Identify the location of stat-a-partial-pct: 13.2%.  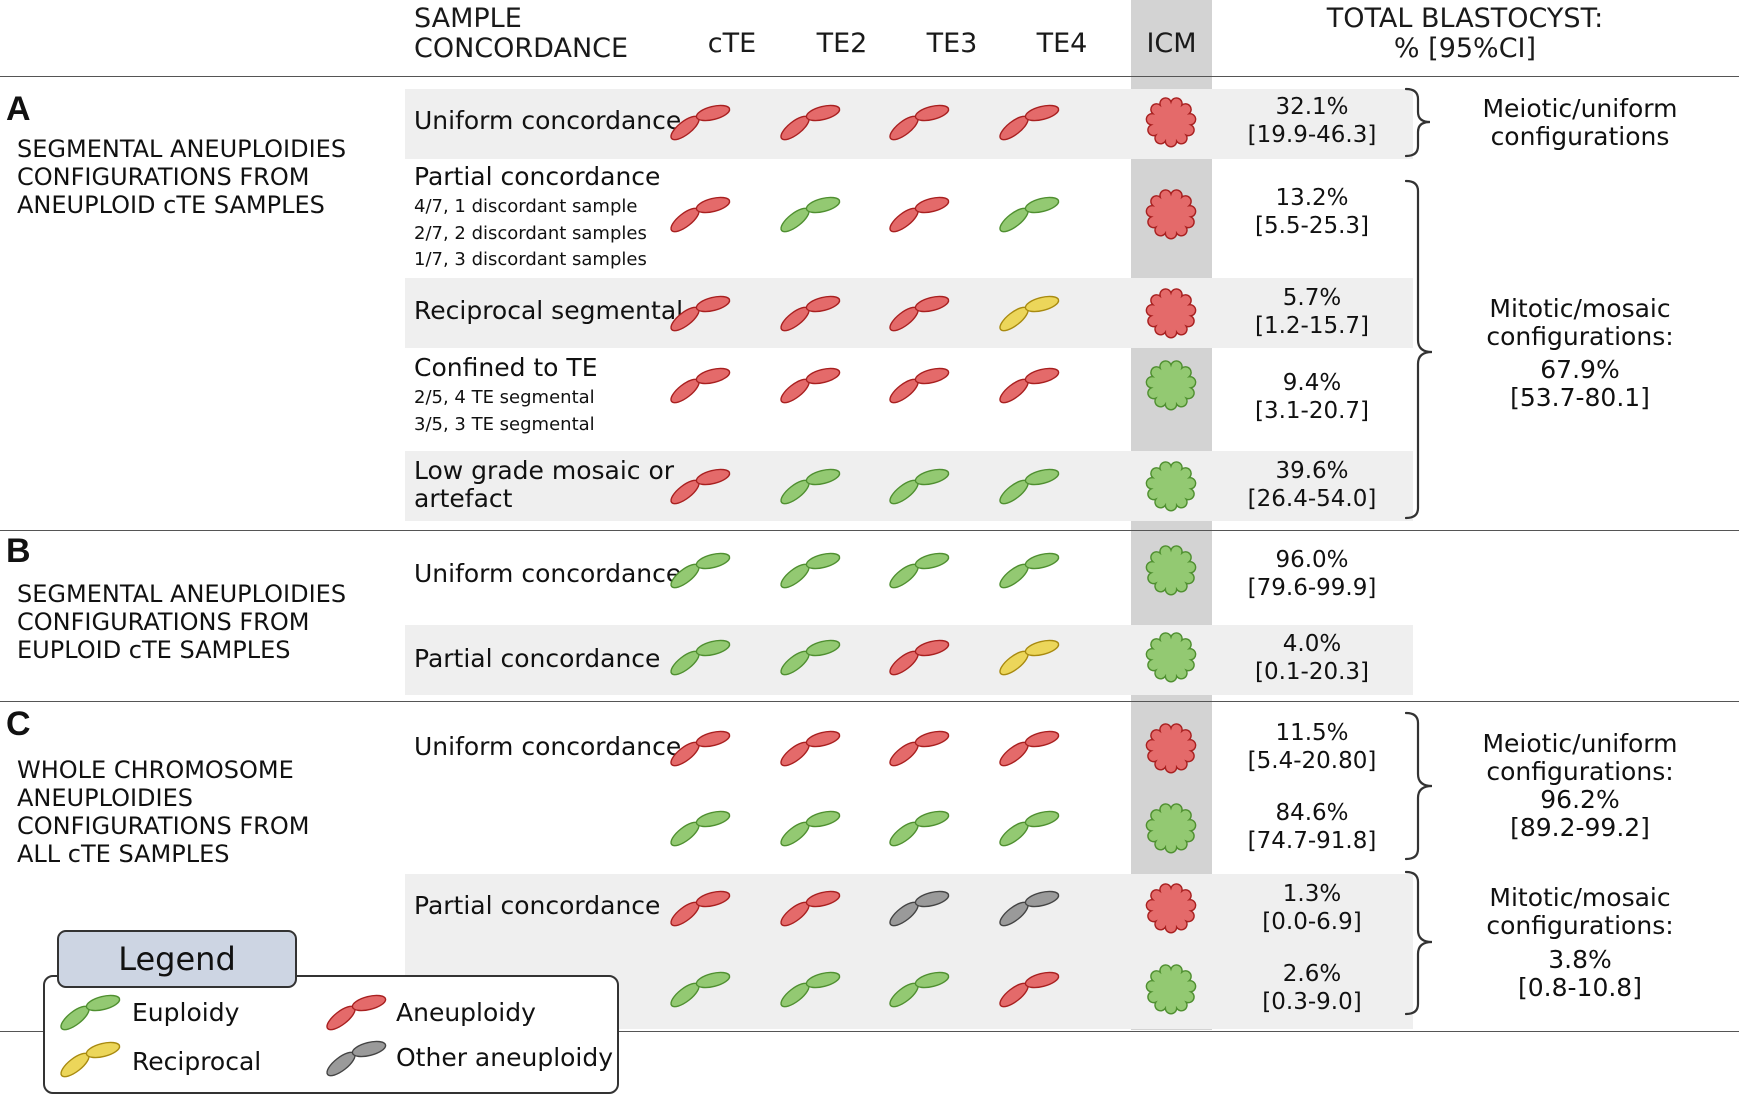
(1312, 198).